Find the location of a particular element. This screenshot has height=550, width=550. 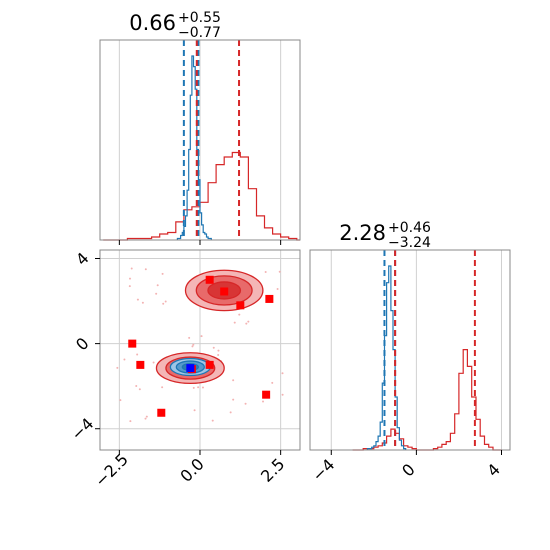

hist-param1-title-minus: −0.77 is located at coordinates (199, 33).